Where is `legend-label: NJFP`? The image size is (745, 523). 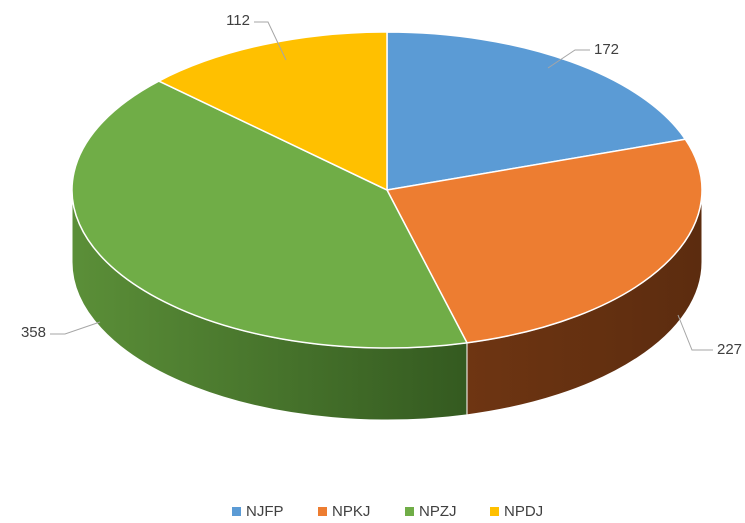
legend-label: NJFP is located at coordinates (265, 511).